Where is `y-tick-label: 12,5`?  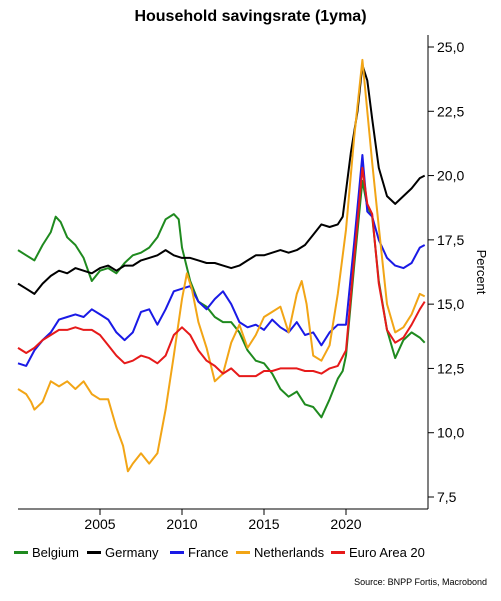 y-tick-label: 12,5 is located at coordinates (450, 368).